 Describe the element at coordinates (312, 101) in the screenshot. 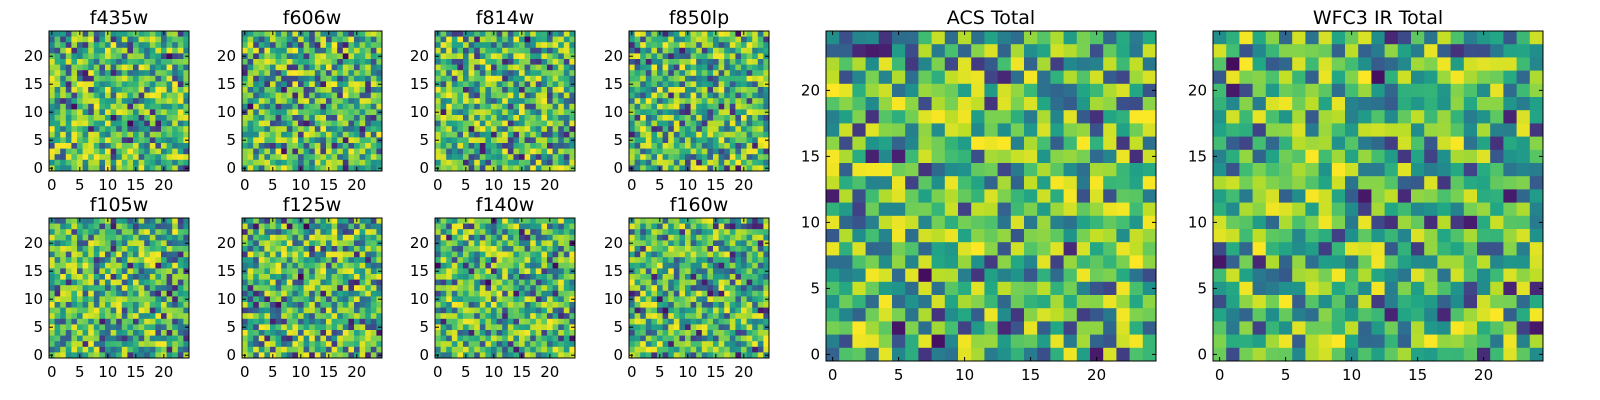

I see `axes-frame` at that location.